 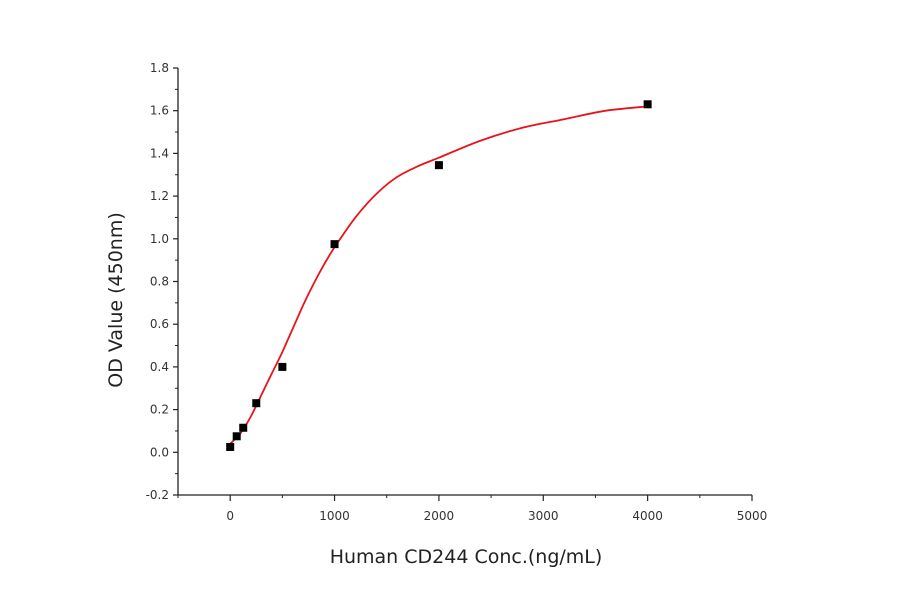 What do you see at coordinates (159, 153) in the screenshot?
I see `y-tick-label: 1.4` at bounding box center [159, 153].